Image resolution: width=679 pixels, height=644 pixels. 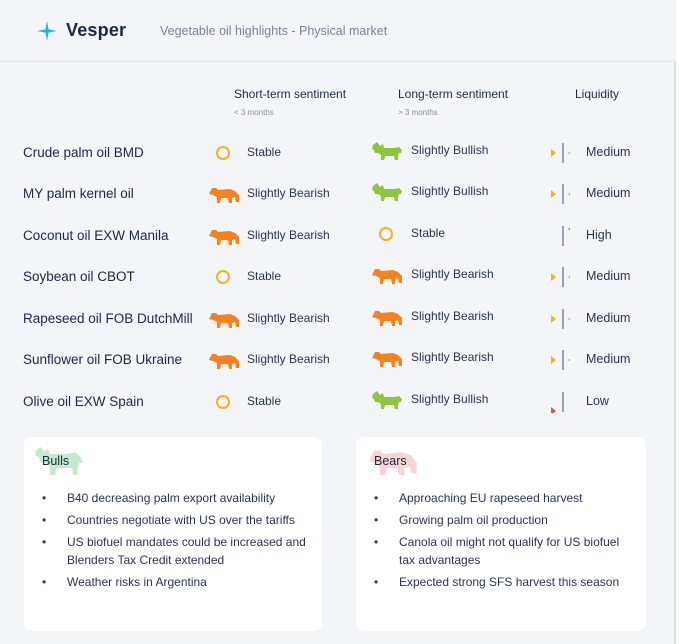 I want to click on column-sub-long-term: > 3 months, so click(x=418, y=112).